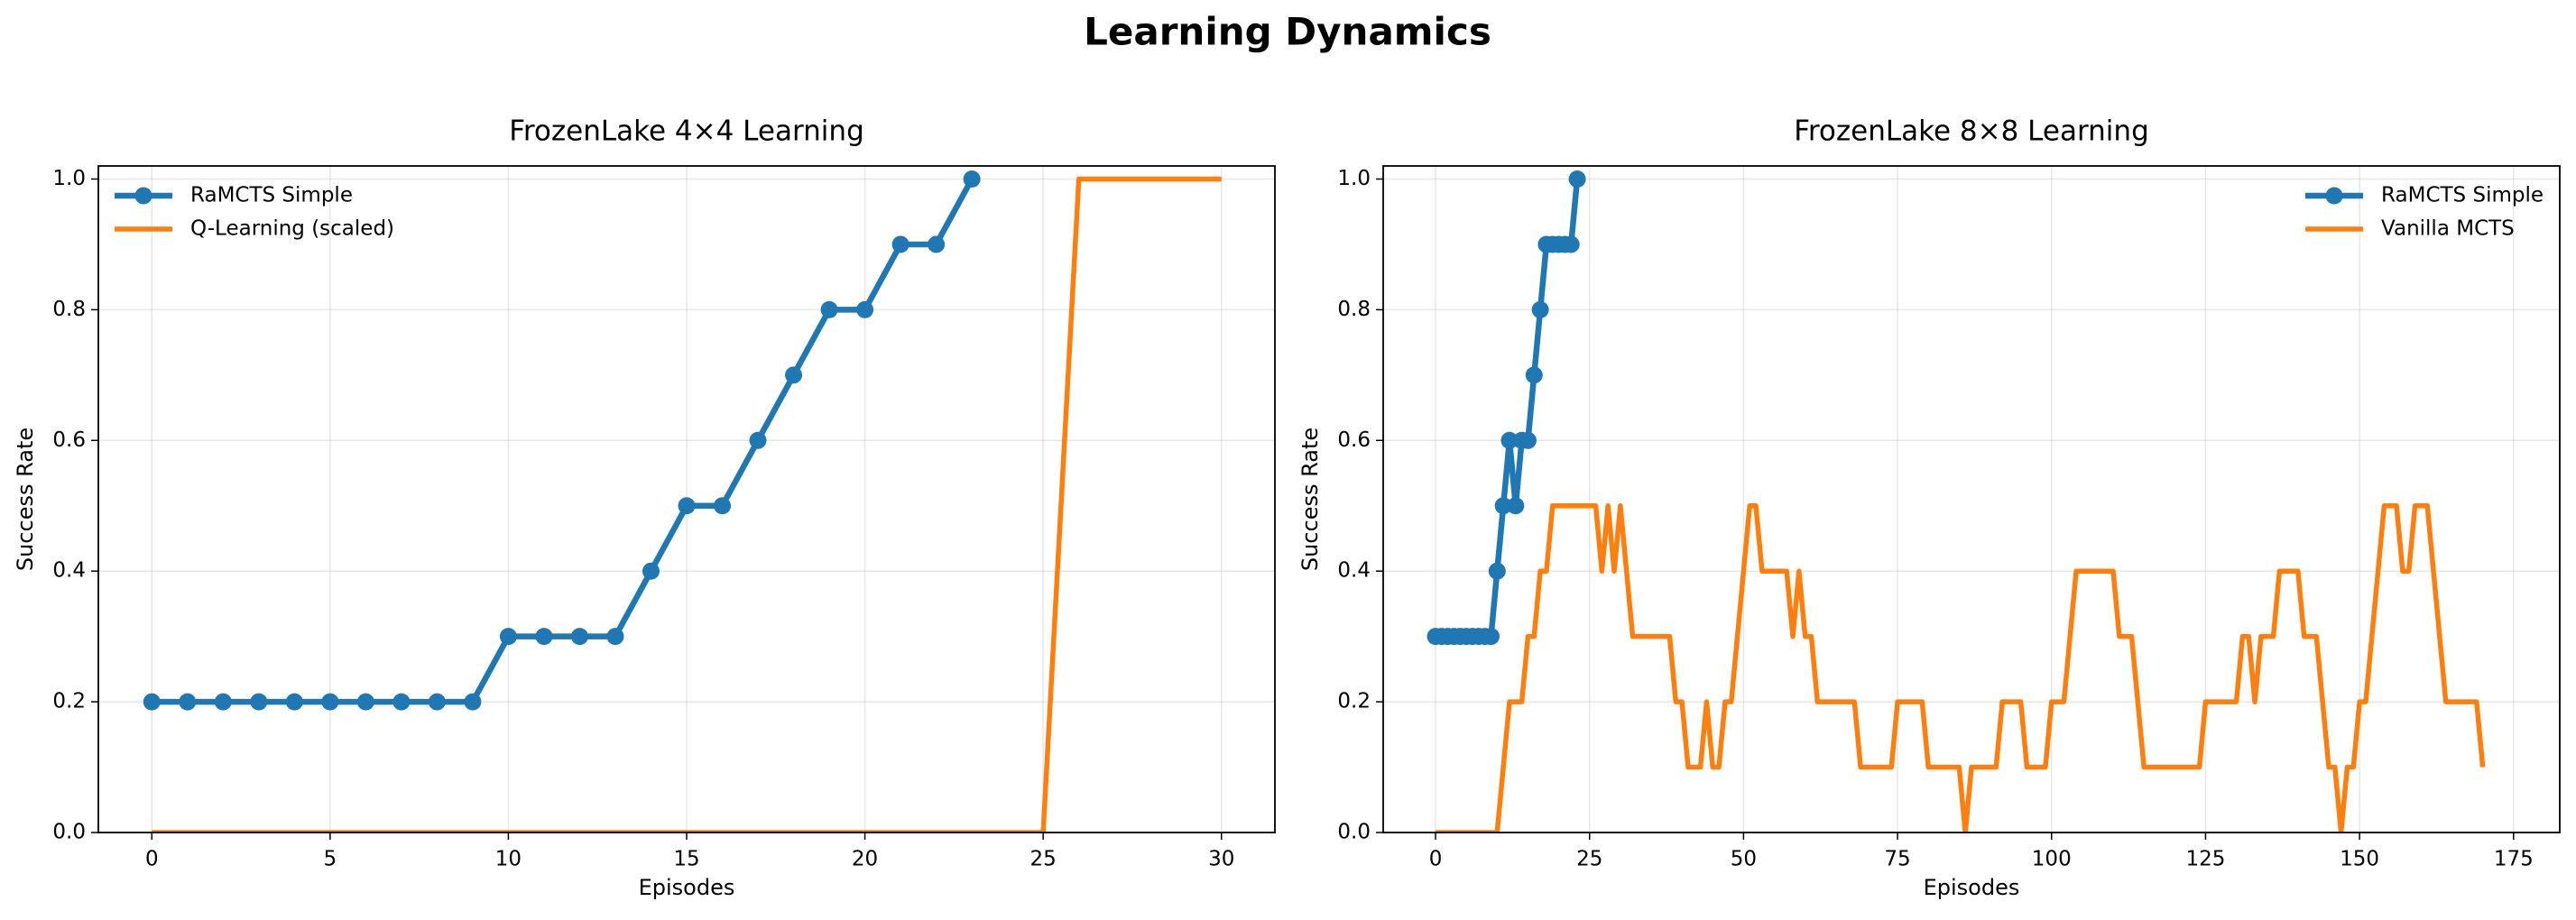  Describe the element at coordinates (686, 131) in the screenshot. I see `subplot-title: FrozenLake 4×4 Learning` at that location.